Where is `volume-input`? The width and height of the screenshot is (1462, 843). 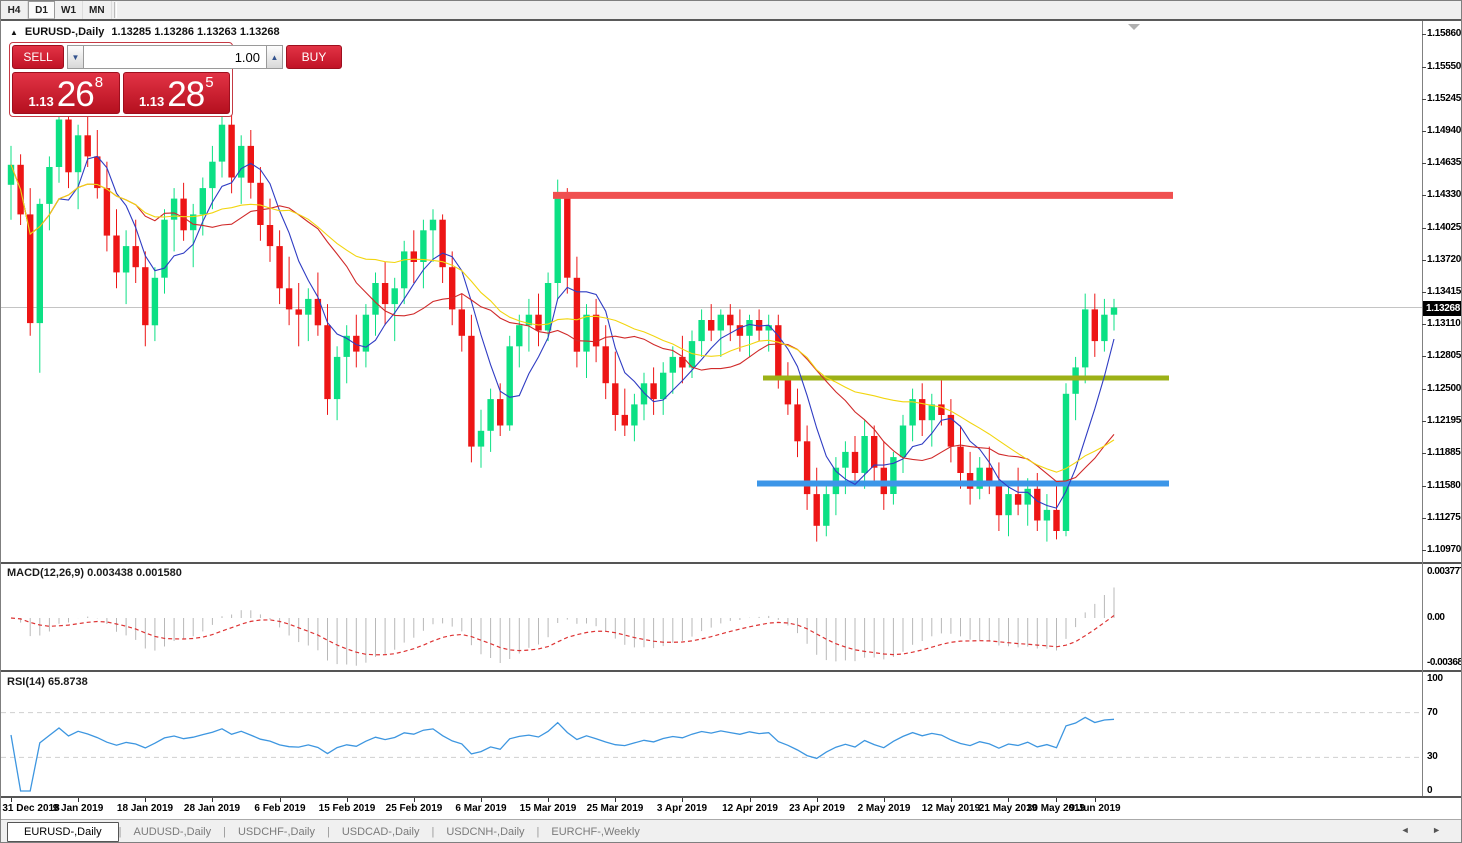 volume-input is located at coordinates (175, 57).